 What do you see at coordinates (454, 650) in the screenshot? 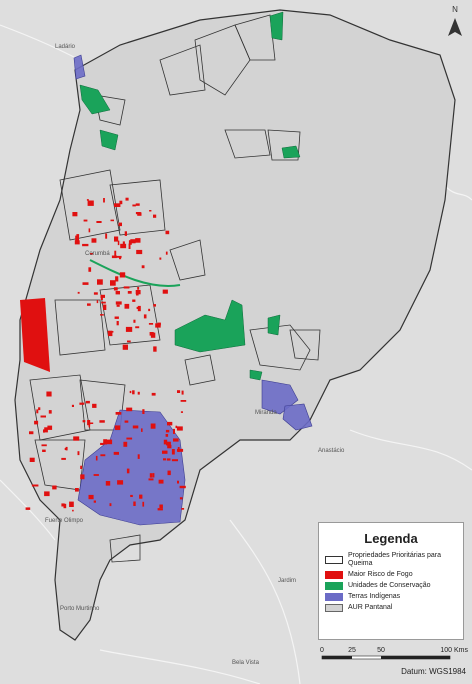
I see `scale-label: 100 Kms` at bounding box center [454, 650].